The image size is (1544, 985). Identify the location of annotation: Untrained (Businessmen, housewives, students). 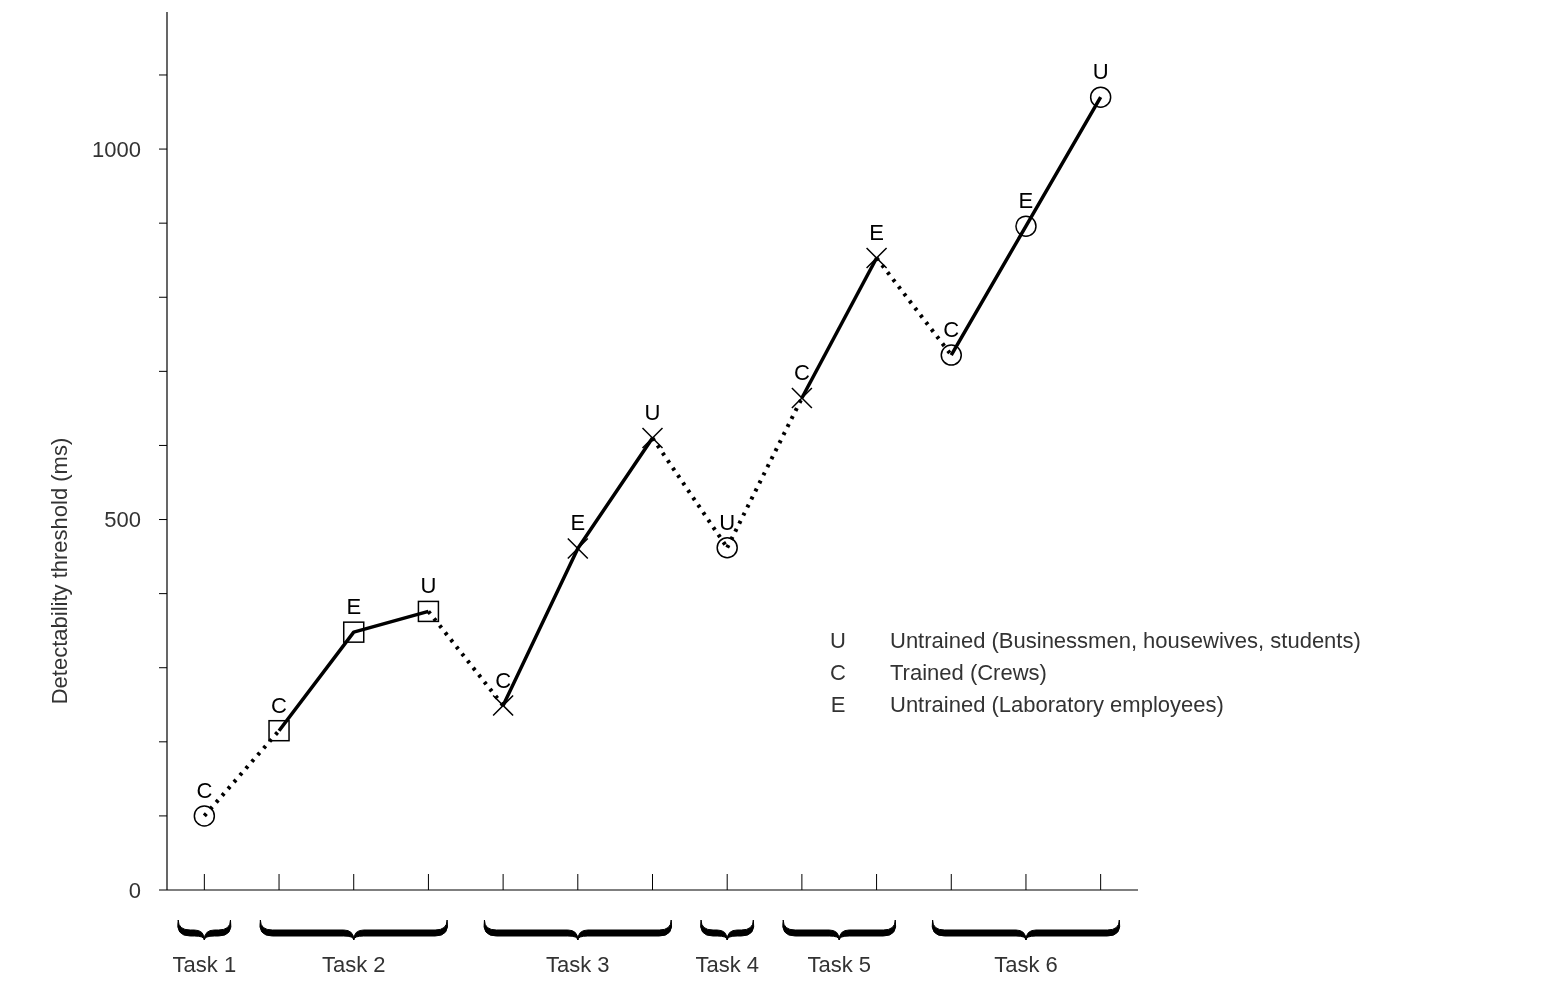
(1125, 640).